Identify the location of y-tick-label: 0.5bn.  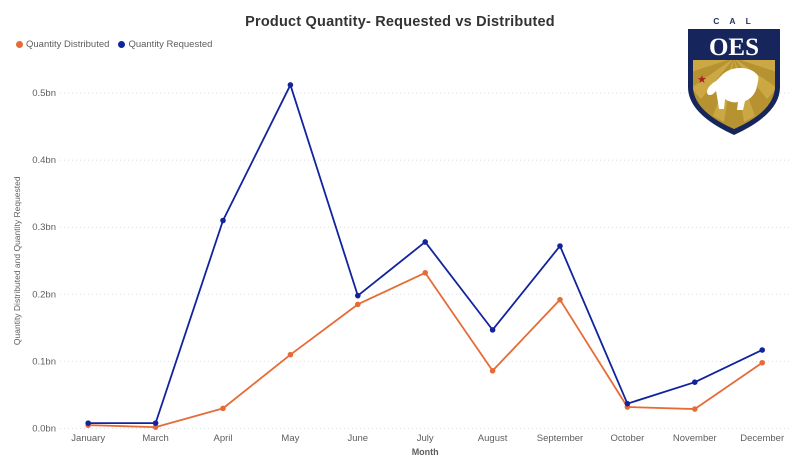
(44, 93).